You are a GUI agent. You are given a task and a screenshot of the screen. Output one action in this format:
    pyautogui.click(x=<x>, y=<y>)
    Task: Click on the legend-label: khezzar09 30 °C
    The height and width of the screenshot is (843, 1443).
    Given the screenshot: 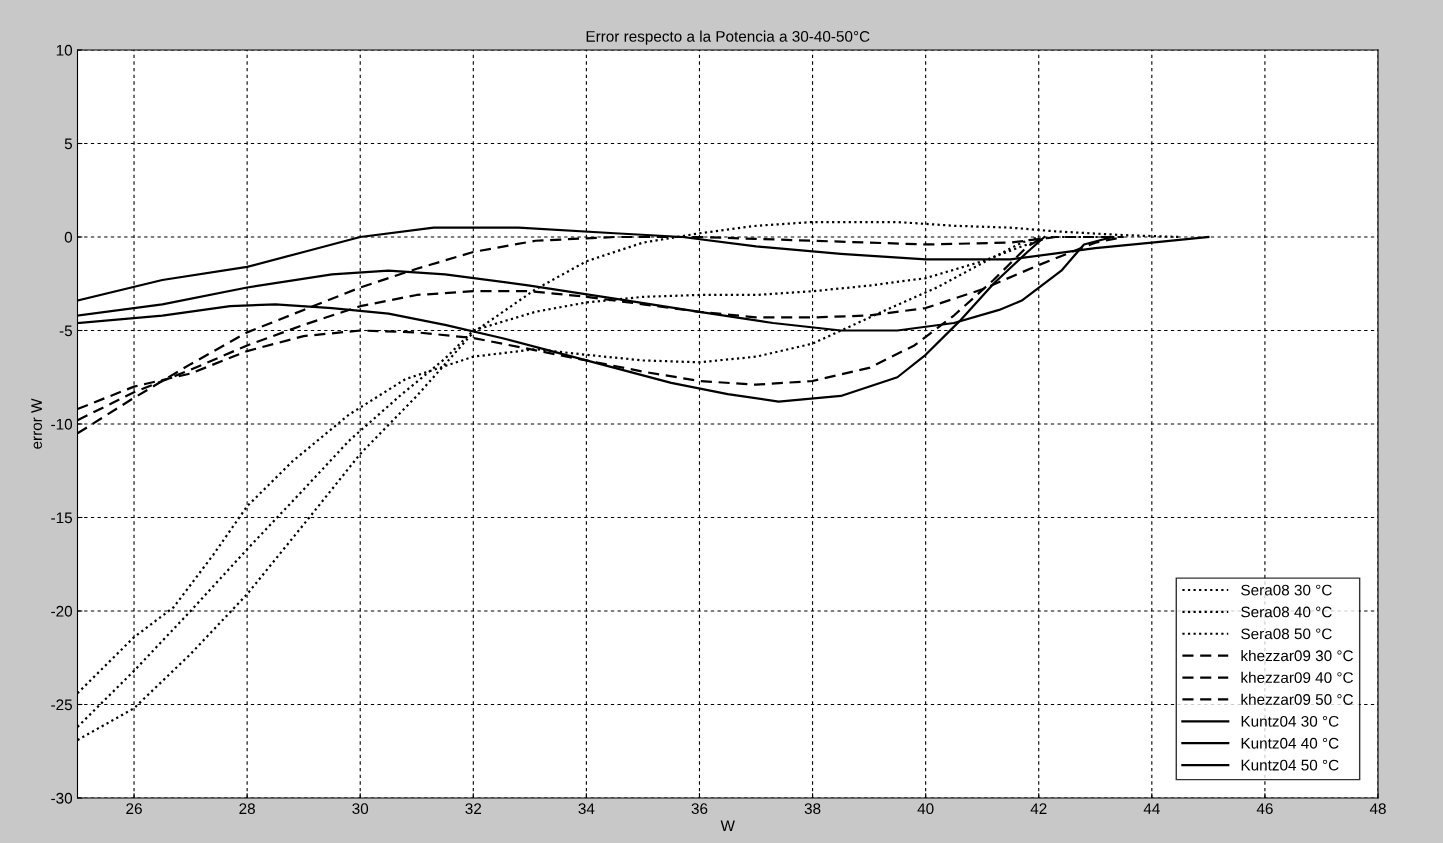 What is the action you would take?
    pyautogui.click(x=1297, y=655)
    